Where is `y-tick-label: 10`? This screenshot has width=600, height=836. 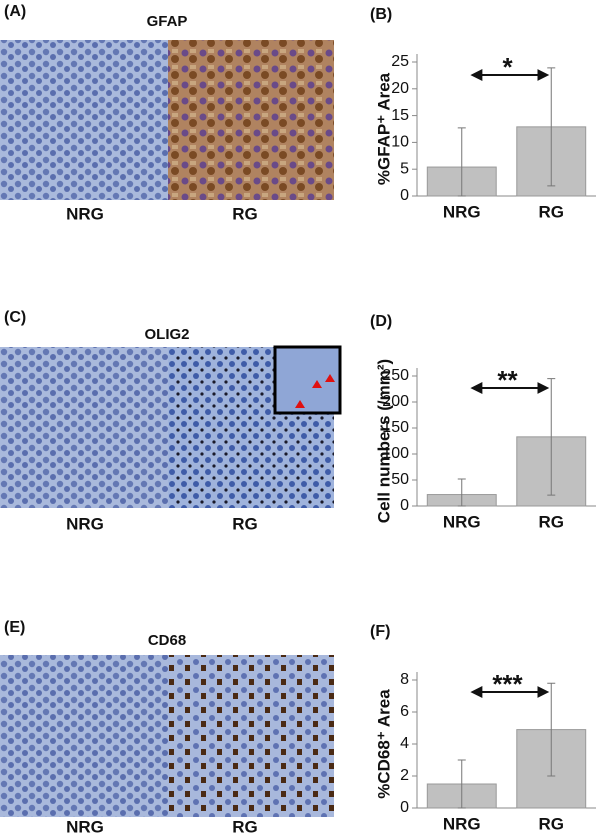
y-tick-label: 10 is located at coordinates (400, 142).